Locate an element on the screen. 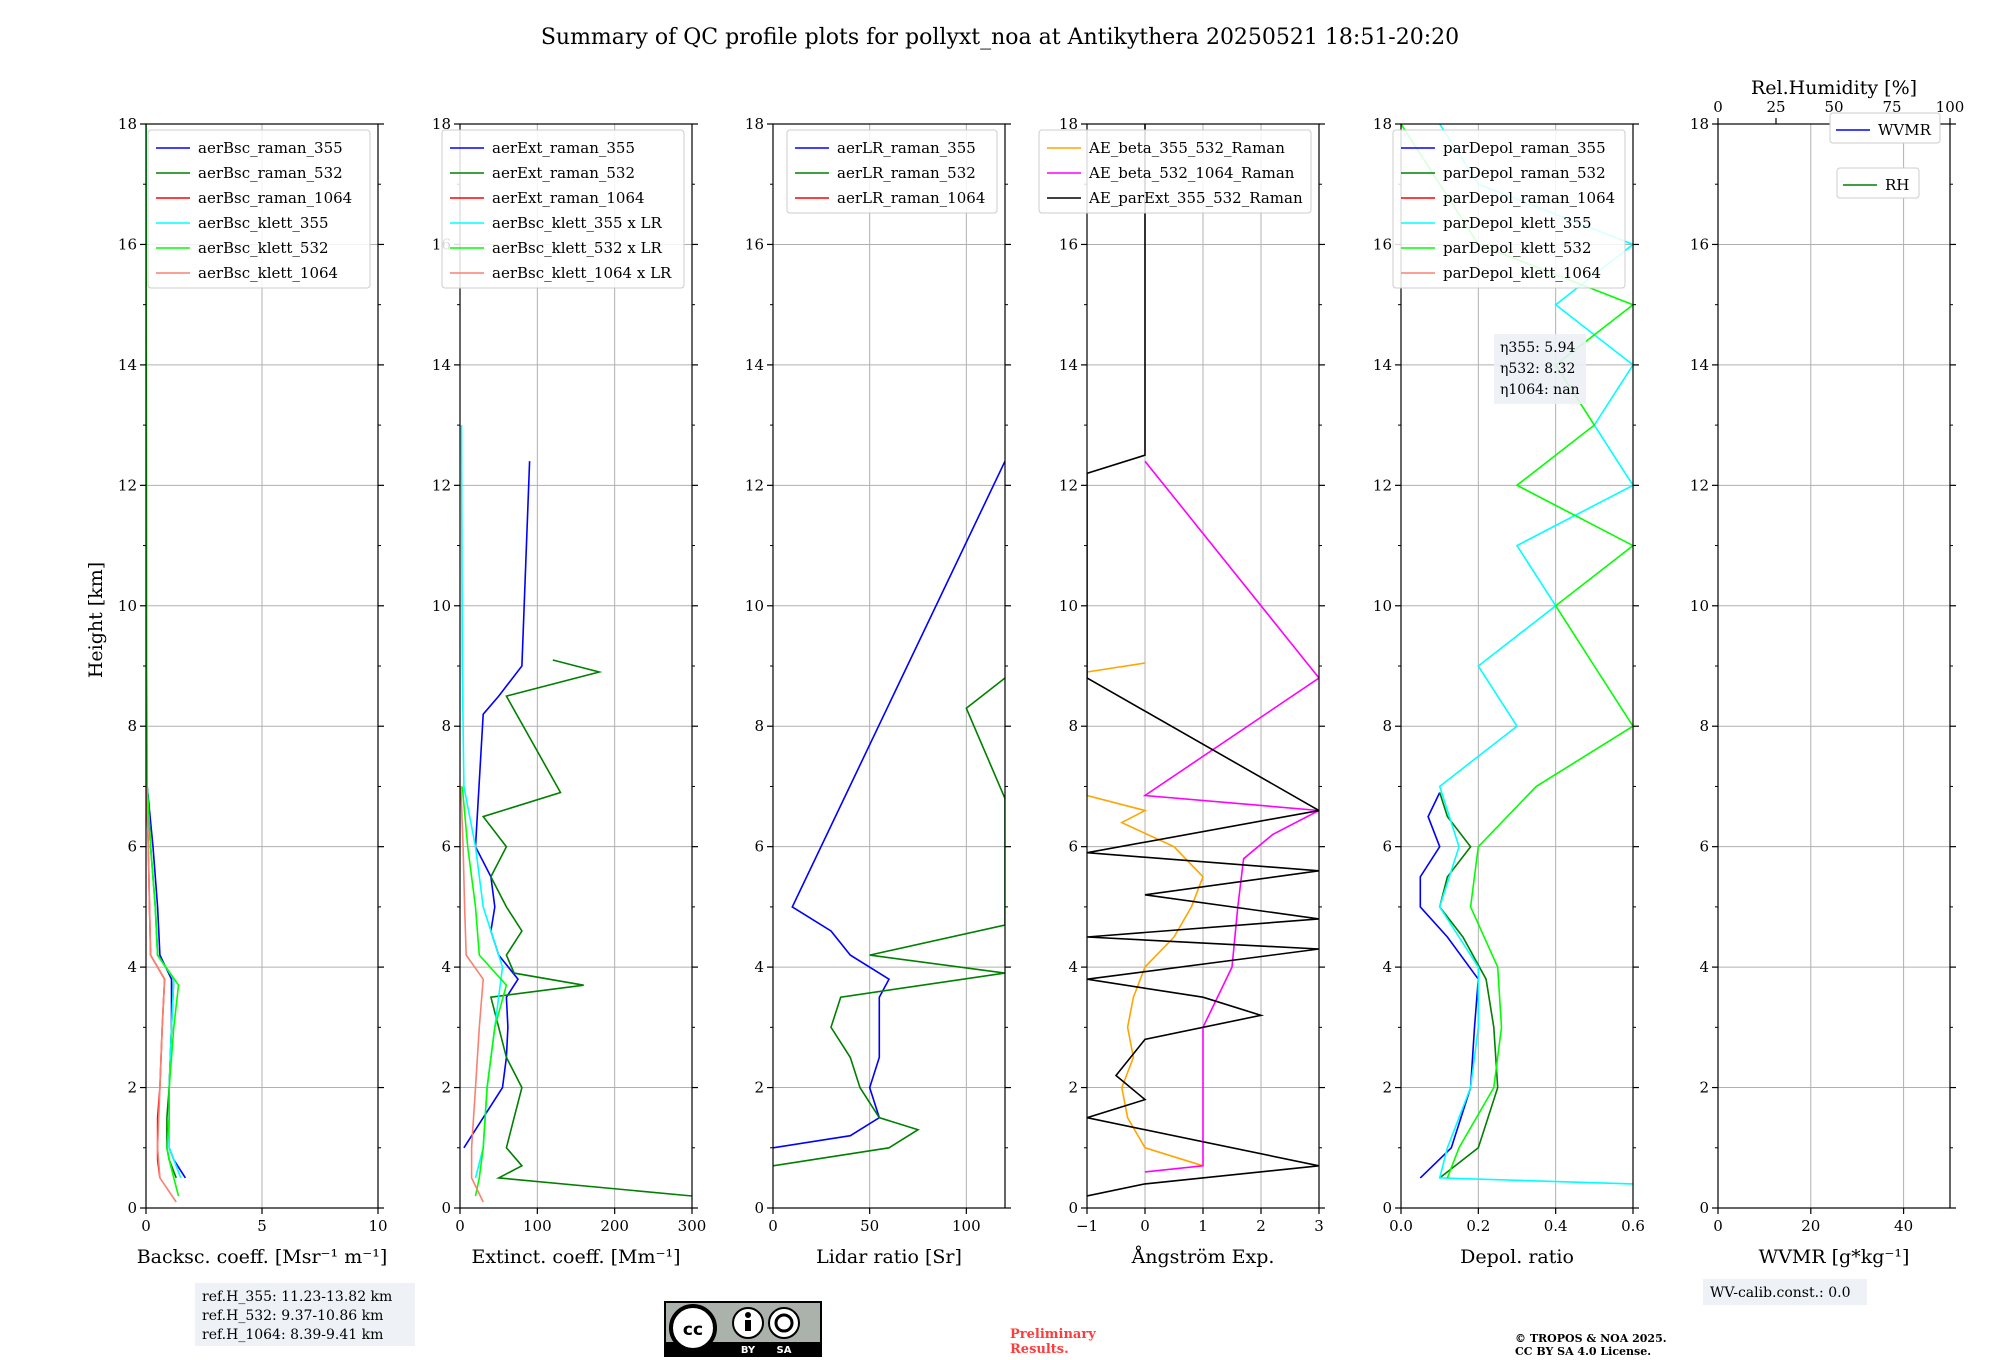 The height and width of the screenshot is (1360, 2000). top-x-tick-label: 0 is located at coordinates (1718, 107).